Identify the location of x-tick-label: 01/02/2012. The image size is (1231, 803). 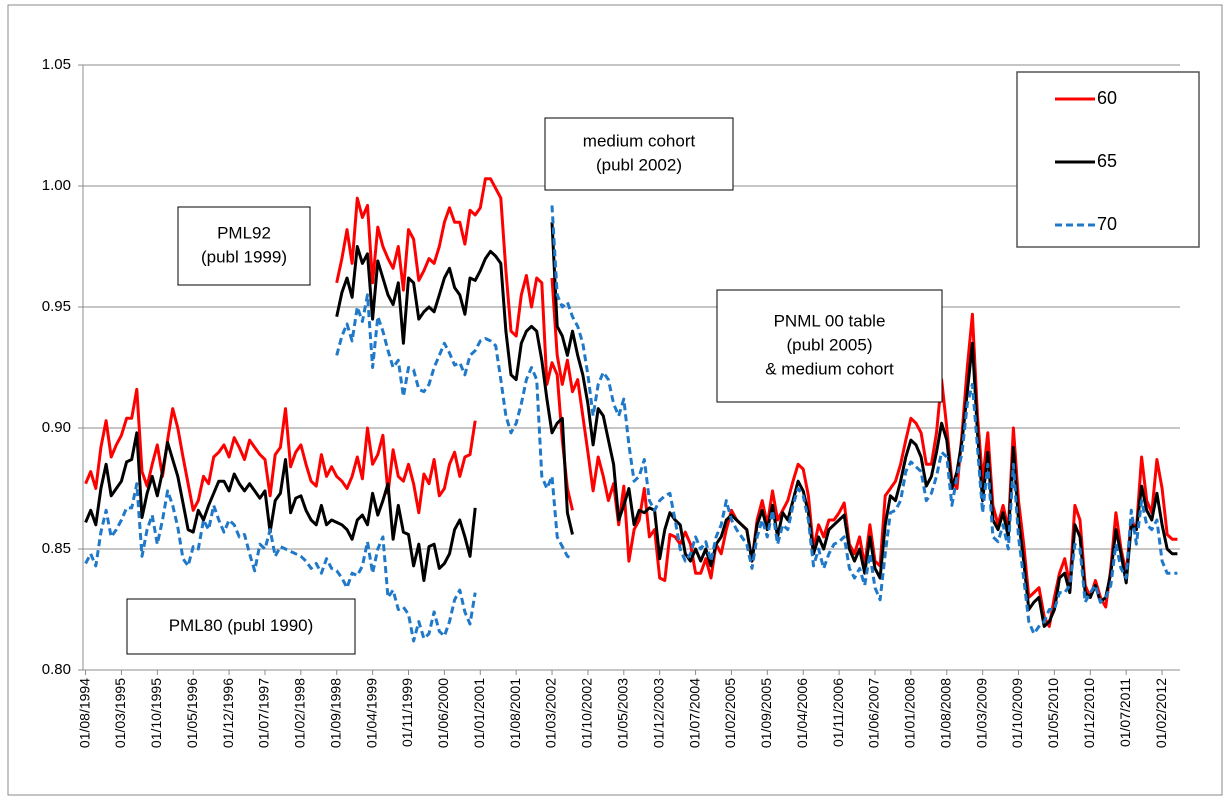
(1161, 713).